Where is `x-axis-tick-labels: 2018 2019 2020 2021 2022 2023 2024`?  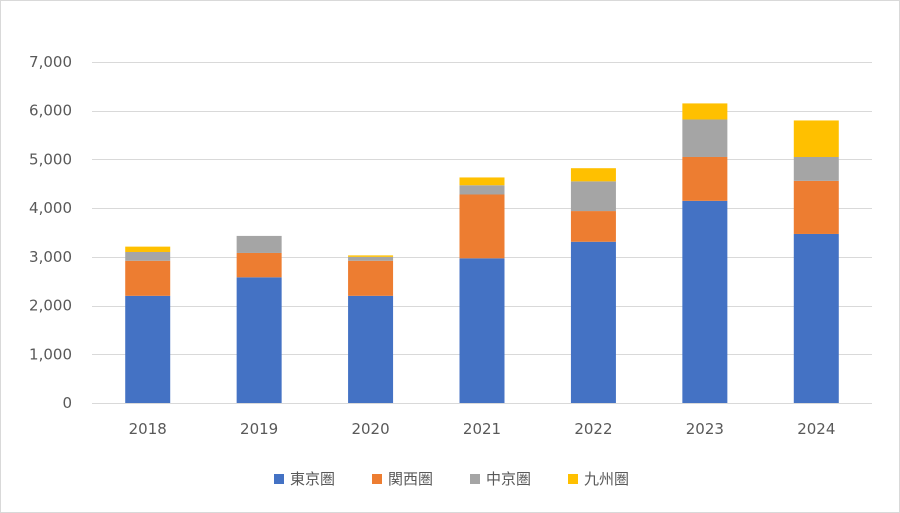 x-axis-tick-labels: 2018 2019 2020 2021 2022 2023 2024 is located at coordinates (482, 429).